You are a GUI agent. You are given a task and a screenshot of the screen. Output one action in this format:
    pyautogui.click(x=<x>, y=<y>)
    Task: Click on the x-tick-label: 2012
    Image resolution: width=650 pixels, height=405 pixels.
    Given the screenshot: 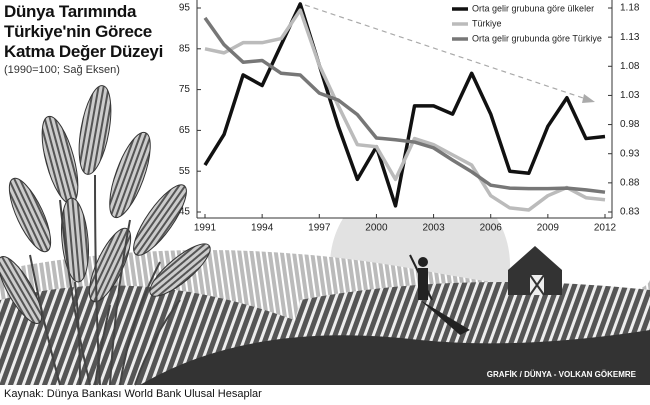 What is the action you would take?
    pyautogui.click(x=605, y=228)
    